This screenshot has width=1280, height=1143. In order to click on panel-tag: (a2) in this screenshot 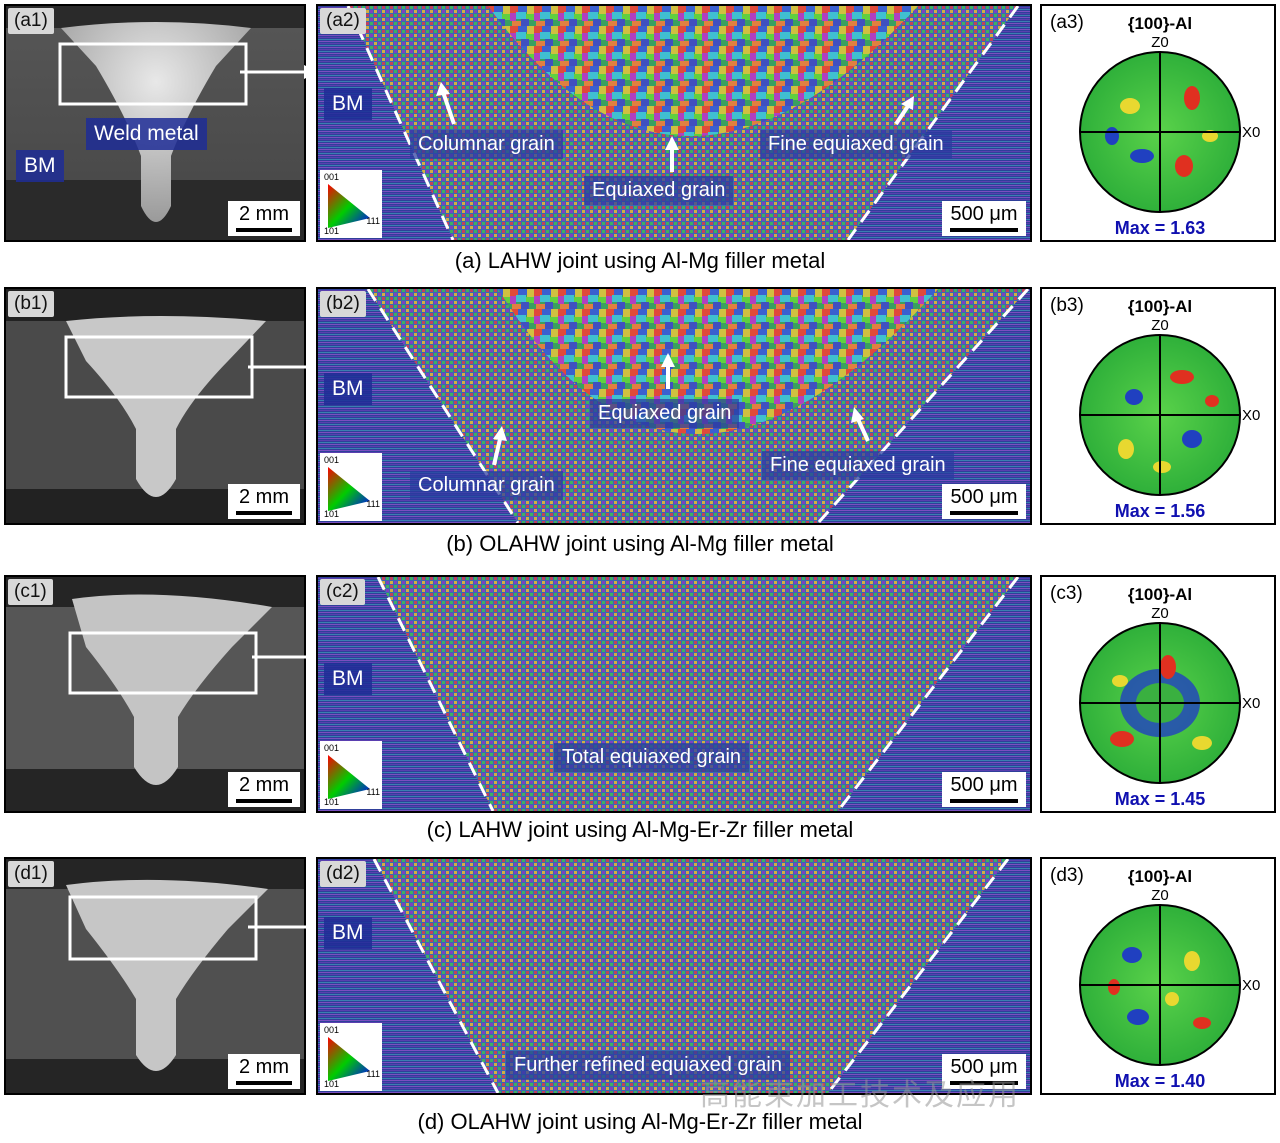, I will do `click(343, 21)`.